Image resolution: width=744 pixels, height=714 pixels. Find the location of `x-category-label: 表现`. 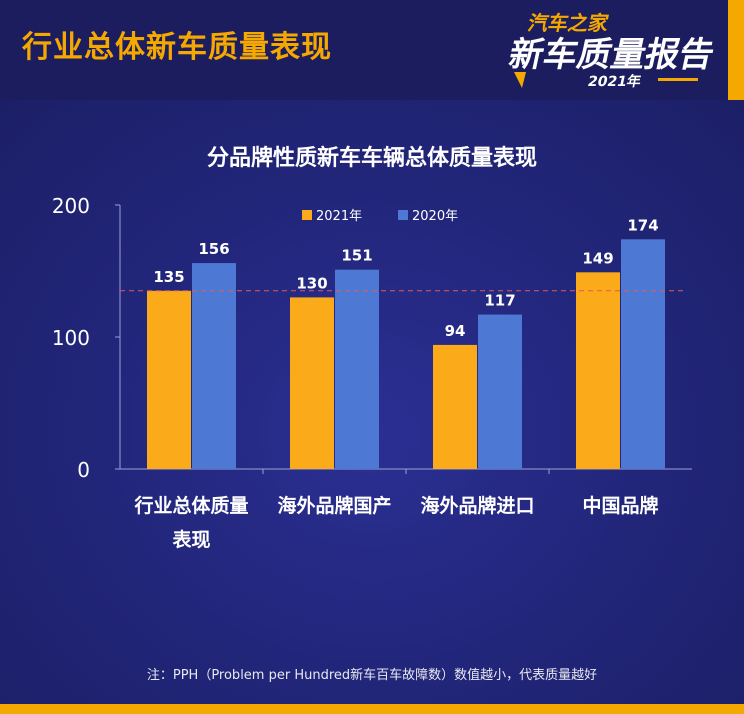

x-category-label: 表现 is located at coordinates (191, 539).